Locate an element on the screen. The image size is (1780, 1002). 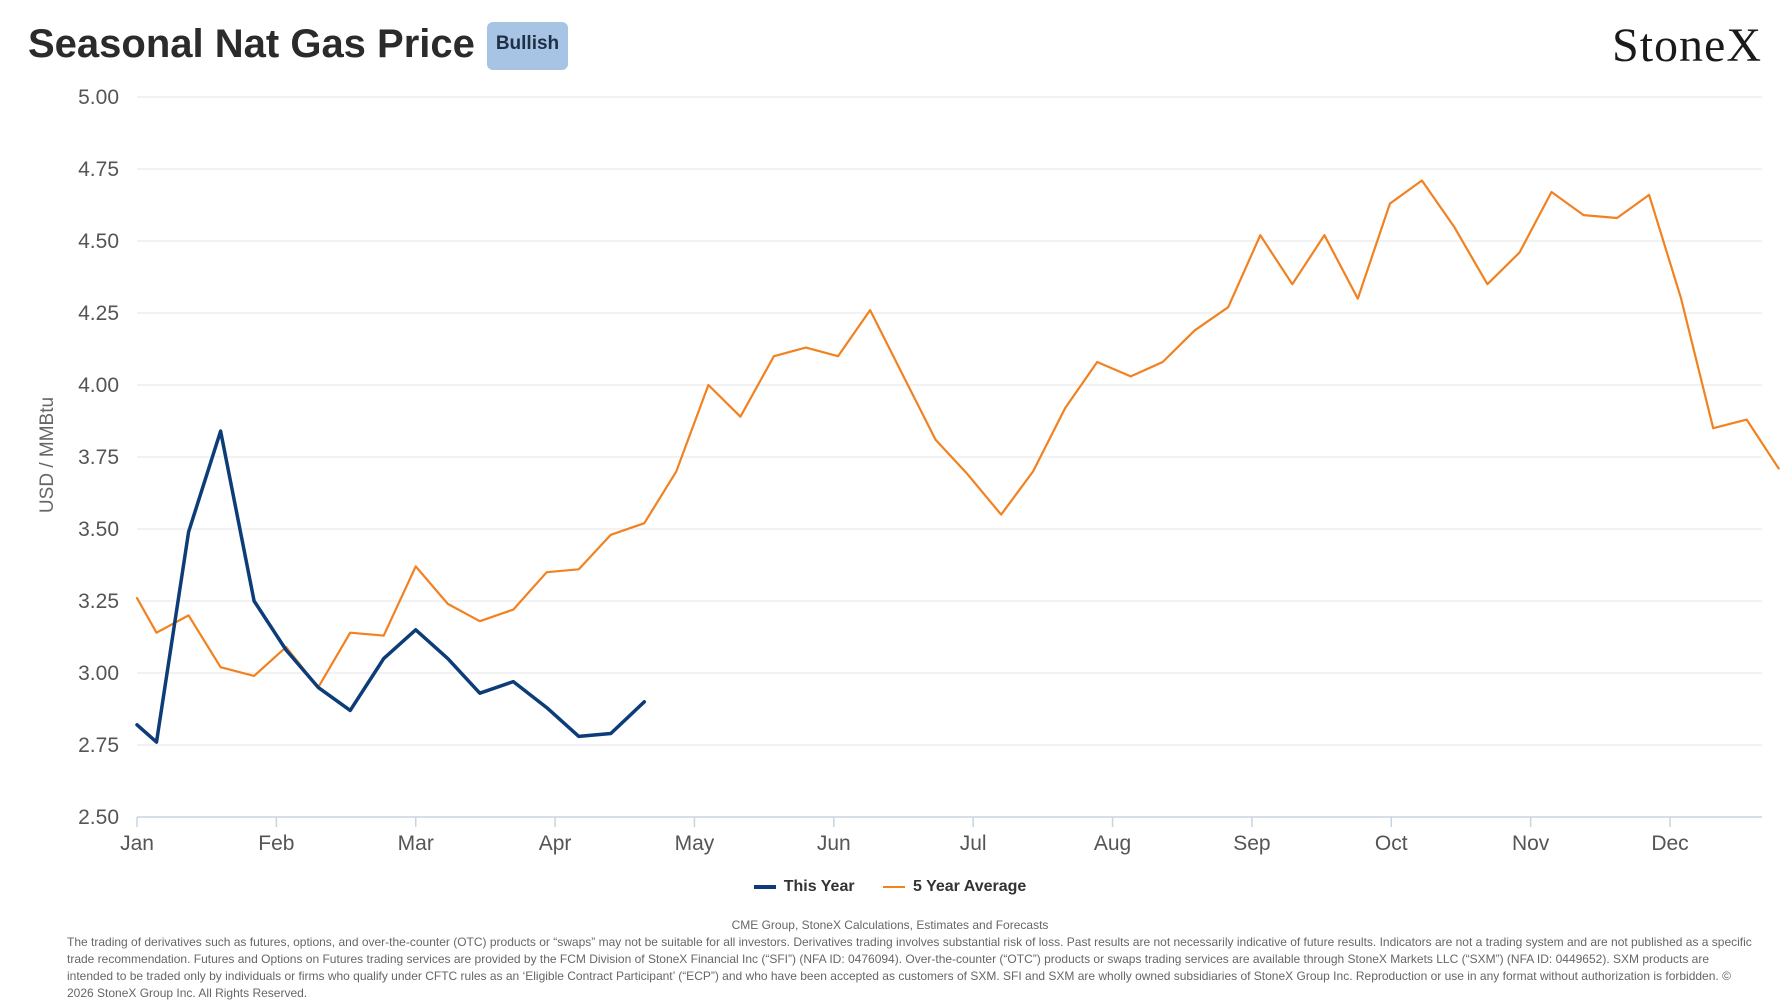
x-tick-label: Jul is located at coordinates (973, 843).